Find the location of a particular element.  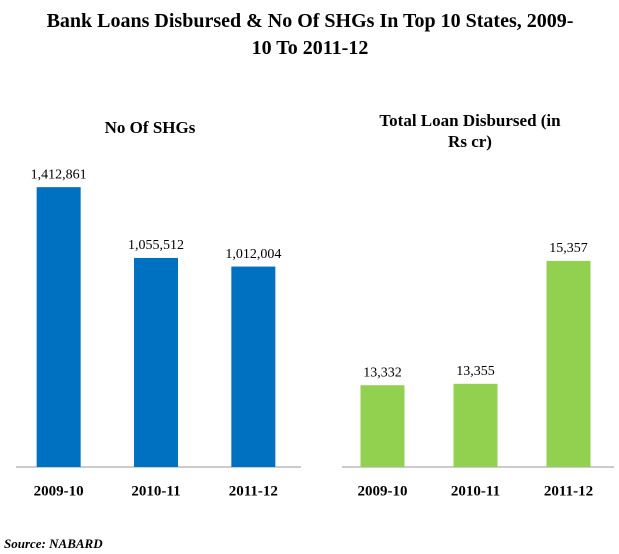

source: Source: NABARD is located at coordinates (53, 543).